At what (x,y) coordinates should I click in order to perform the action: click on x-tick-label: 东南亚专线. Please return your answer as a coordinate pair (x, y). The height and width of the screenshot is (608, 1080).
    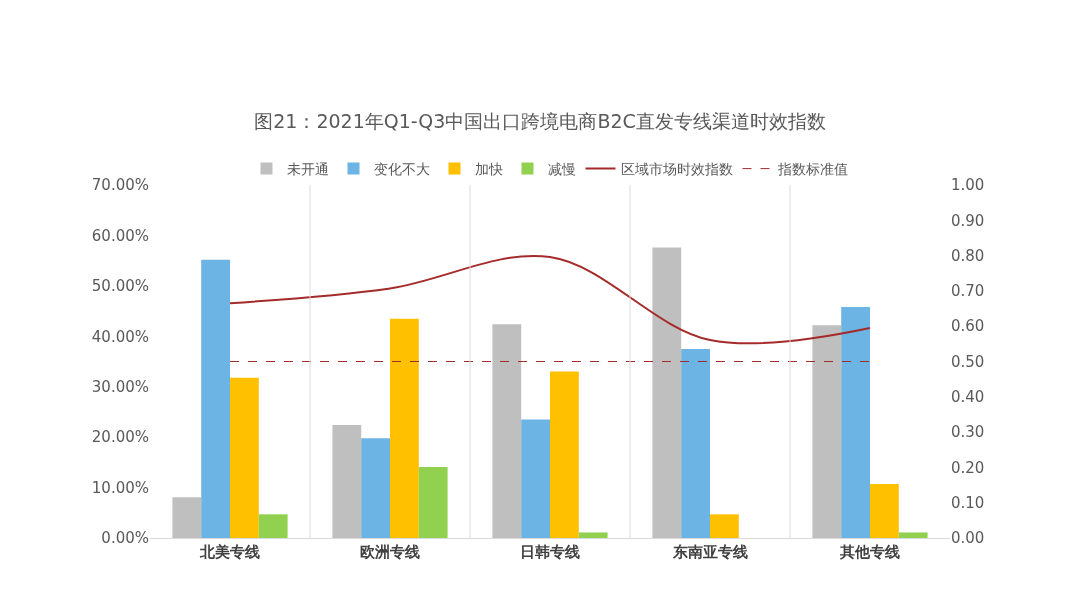
    Looking at the image, I should click on (709, 552).